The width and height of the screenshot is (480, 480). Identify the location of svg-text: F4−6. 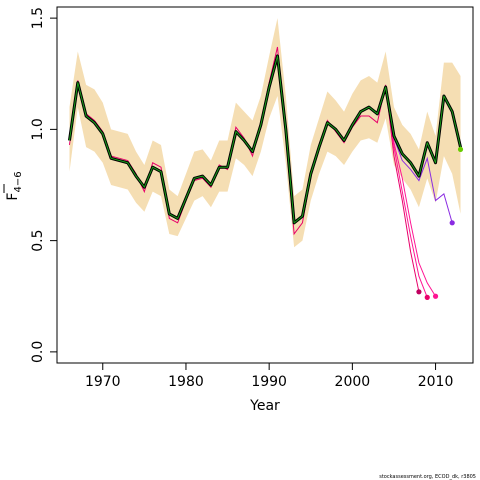
(14, 185).